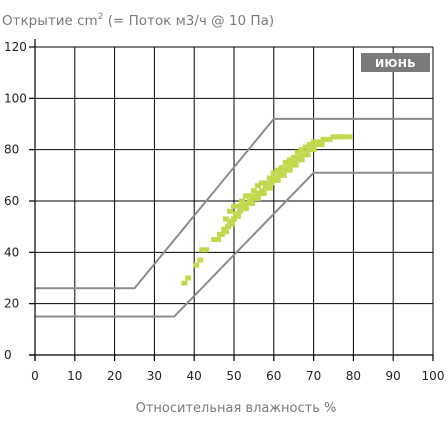 The width and height of the screenshot is (448, 421). I want to click on y-tick-label: 100, so click(15, 98).